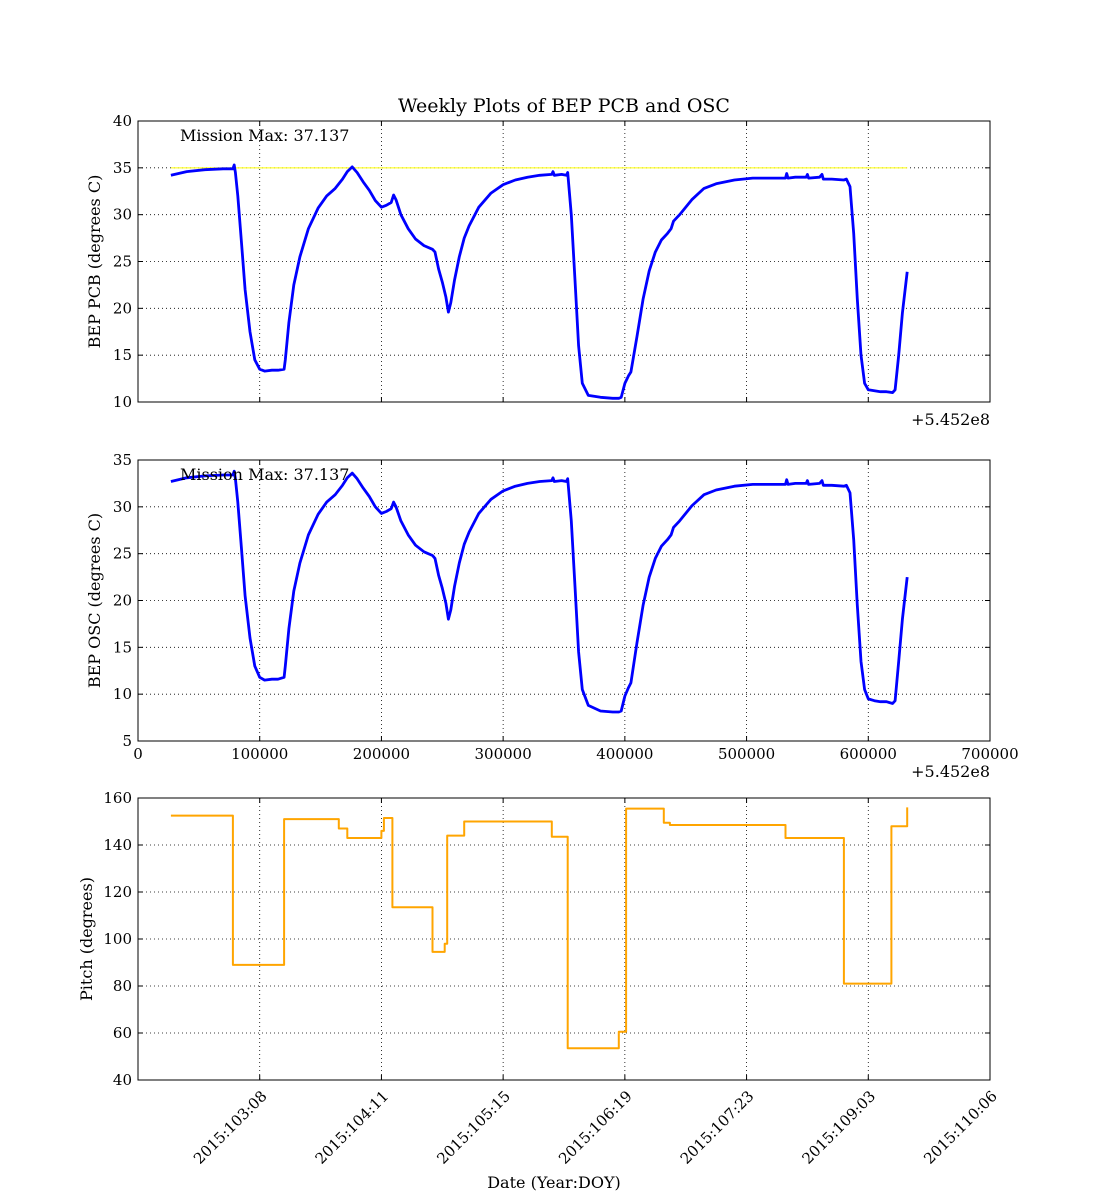 The height and width of the screenshot is (1200, 1100). What do you see at coordinates (117, 939) in the screenshot?
I see `y-tick-label: 100` at bounding box center [117, 939].